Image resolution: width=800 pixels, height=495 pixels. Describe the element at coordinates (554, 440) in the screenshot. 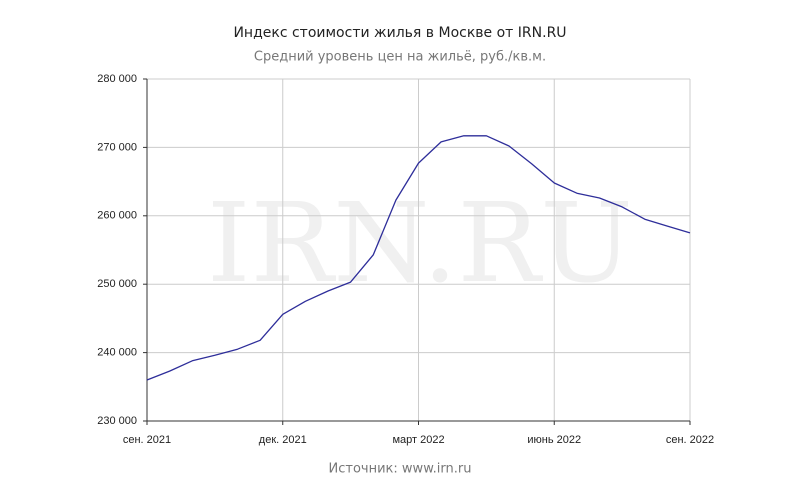

I see `x-tick-label: июнь 2022` at that location.